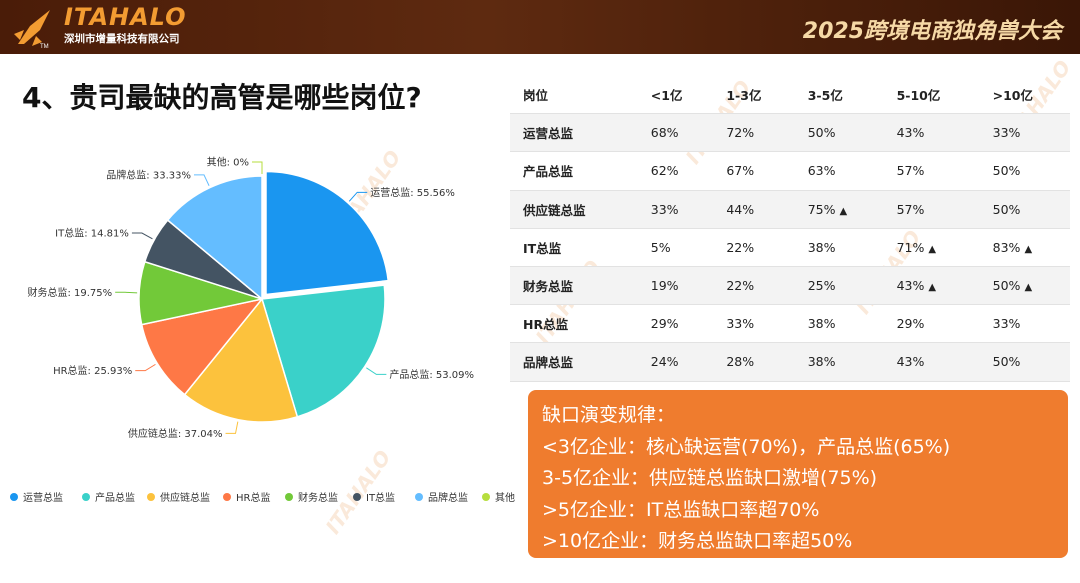  What do you see at coordinates (92, 370) in the screenshot?
I see `slice-label-3: HR总监: 25.93%` at bounding box center [92, 370].